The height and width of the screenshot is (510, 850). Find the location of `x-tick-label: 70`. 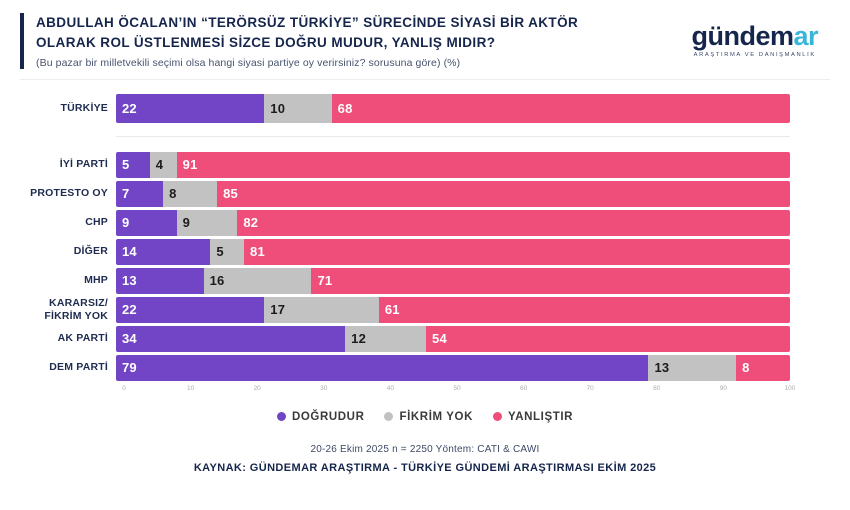

x-tick-label: 70 is located at coordinates (590, 388).